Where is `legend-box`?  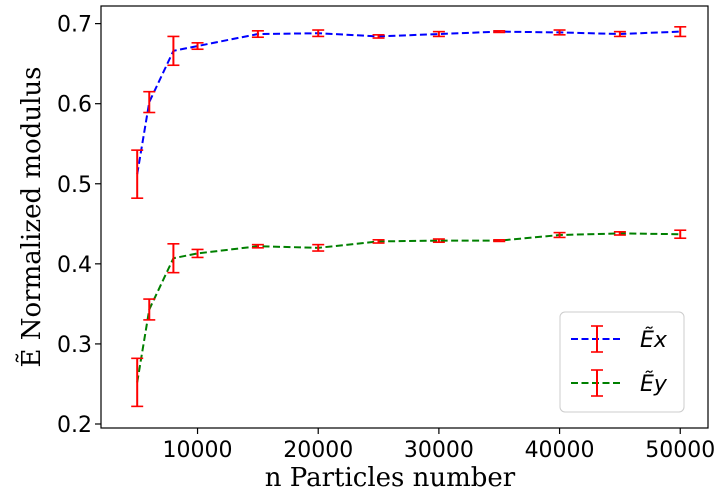
legend-box is located at coordinates (622, 362).